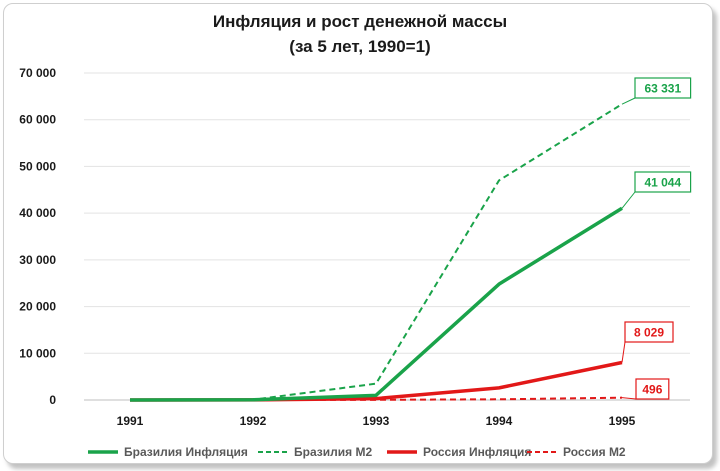 Image resolution: width=720 pixels, height=471 pixels. Describe the element at coordinates (360, 46) in the screenshot. I see `chart-subtitle: (за 5 лет, 1990=1)` at that location.